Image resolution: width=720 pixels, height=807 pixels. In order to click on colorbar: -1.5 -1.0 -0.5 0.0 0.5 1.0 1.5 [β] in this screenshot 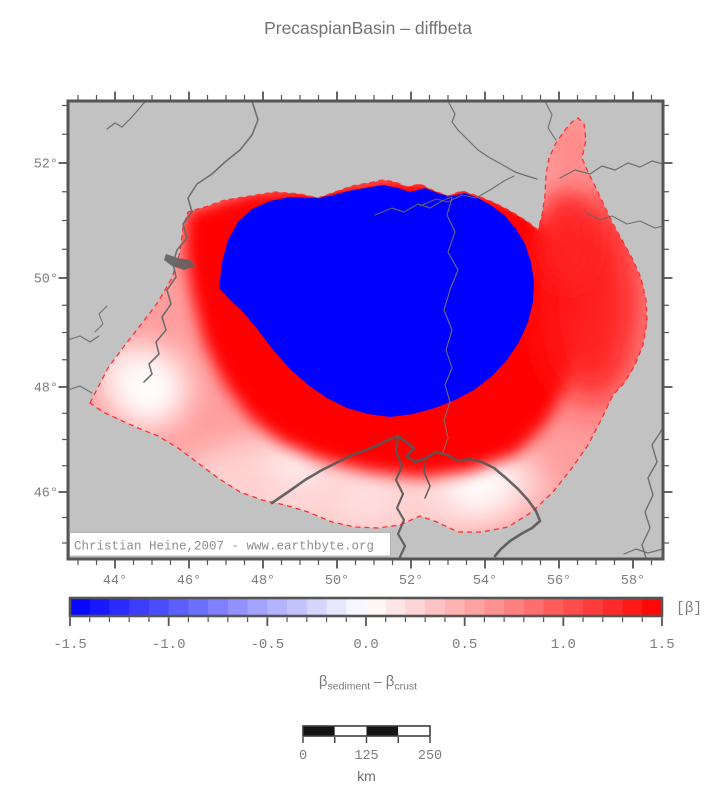, I will do `click(377, 624)`.